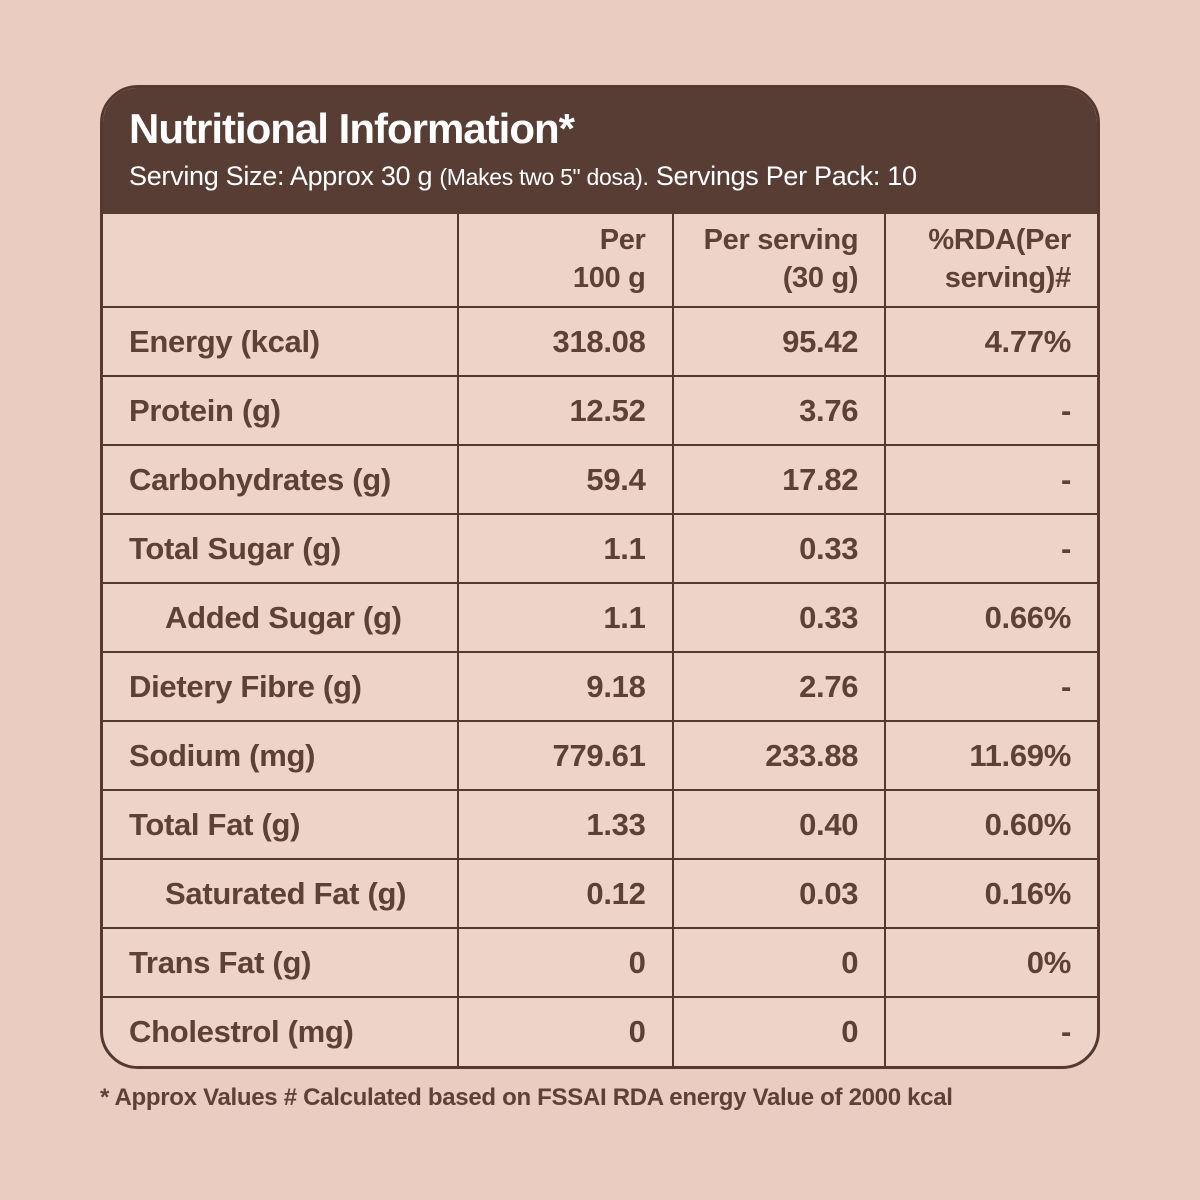  I want to click on value-per-100g: 59.4, so click(564, 479).